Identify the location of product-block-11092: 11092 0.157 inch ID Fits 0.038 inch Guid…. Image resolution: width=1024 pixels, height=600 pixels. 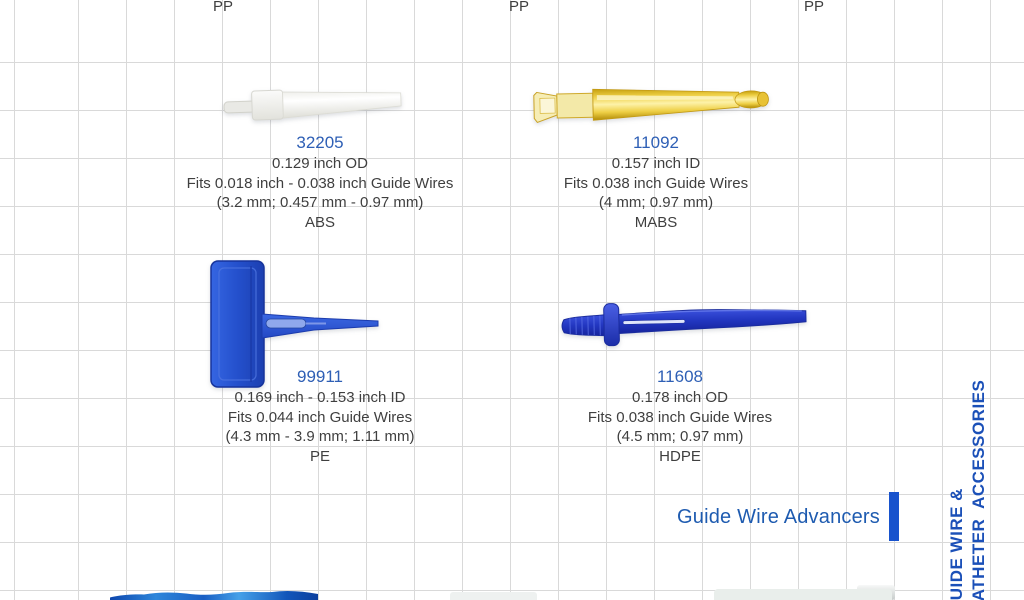
(656, 182).